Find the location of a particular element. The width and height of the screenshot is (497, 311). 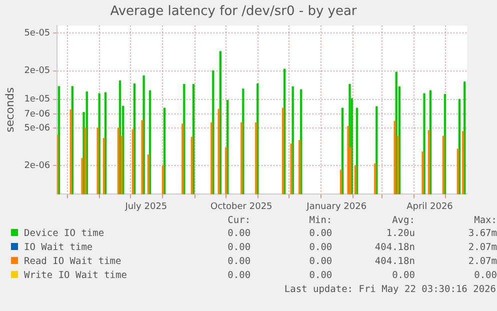

y-tick-label: 1e-05 is located at coordinates (37, 99).